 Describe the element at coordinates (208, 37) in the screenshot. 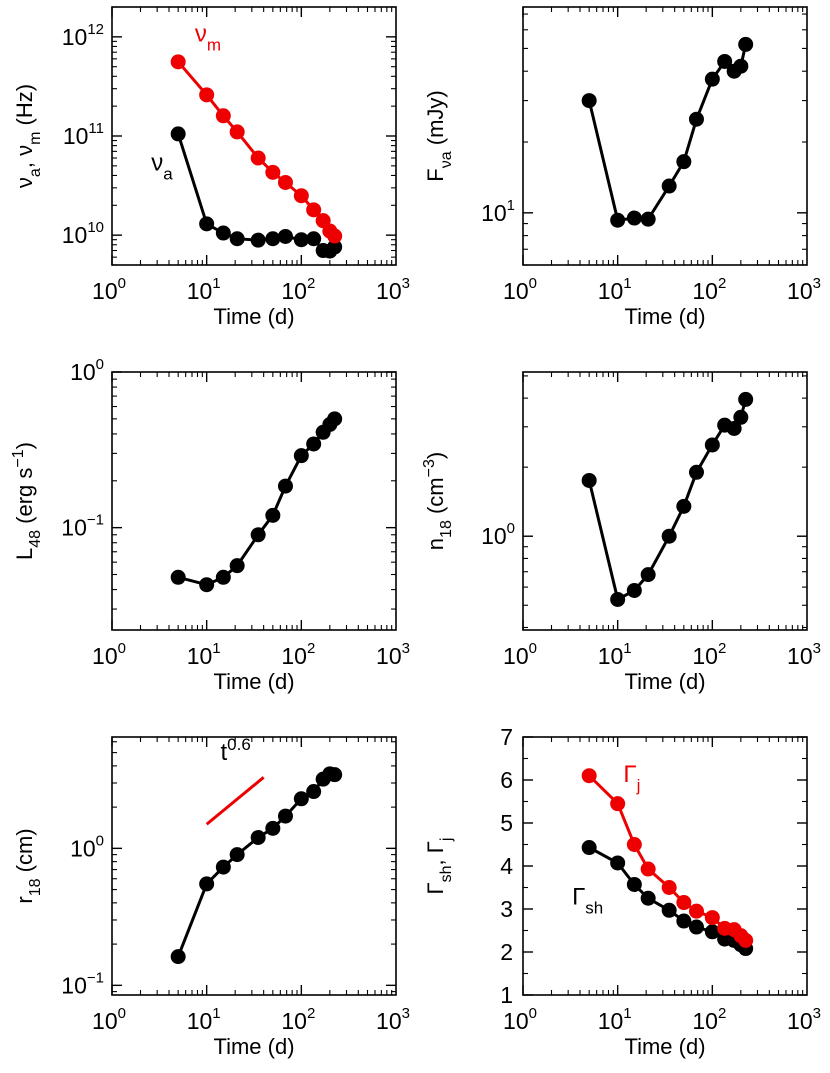

I see `series-annotation: νm` at that location.